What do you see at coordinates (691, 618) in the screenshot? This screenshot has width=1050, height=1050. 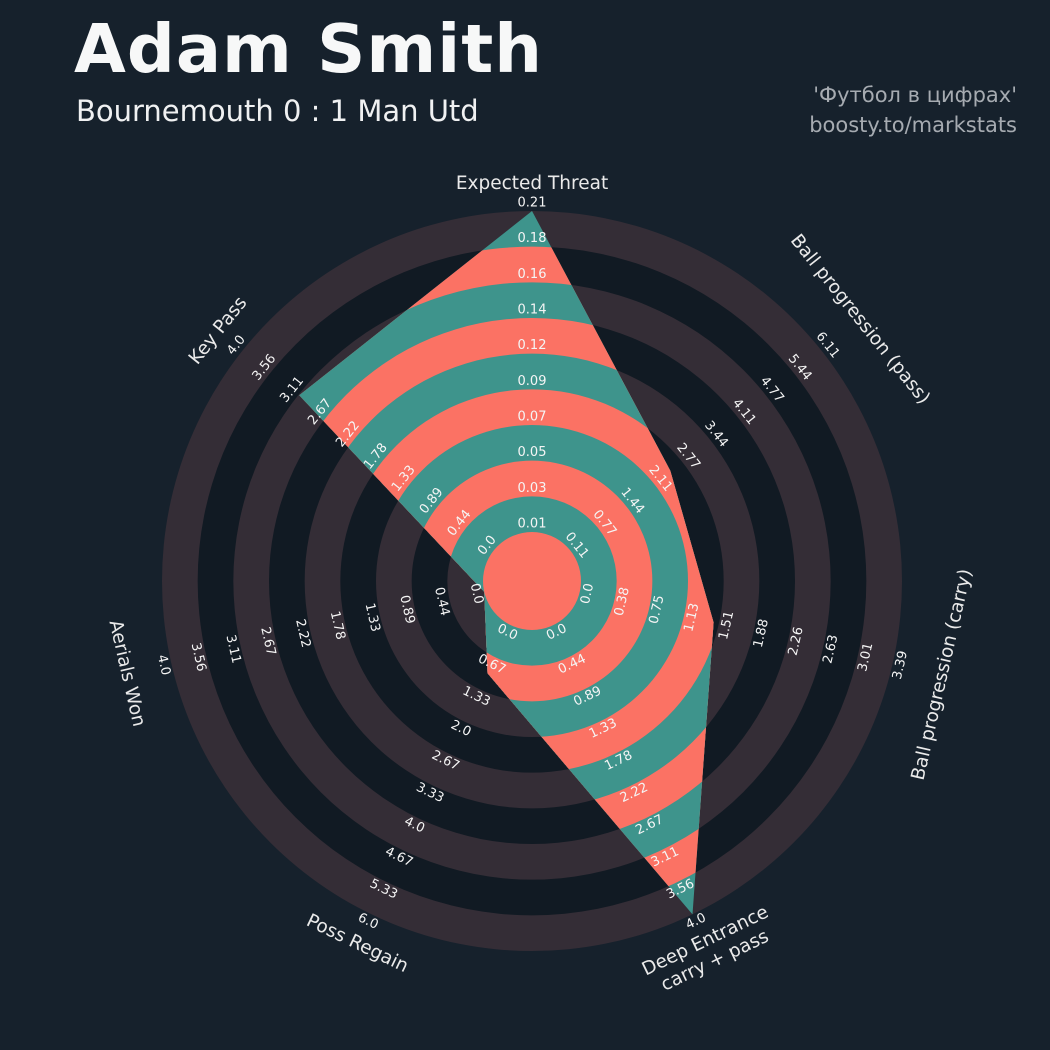 I see `tick-label: 1.13` at bounding box center [691, 618].